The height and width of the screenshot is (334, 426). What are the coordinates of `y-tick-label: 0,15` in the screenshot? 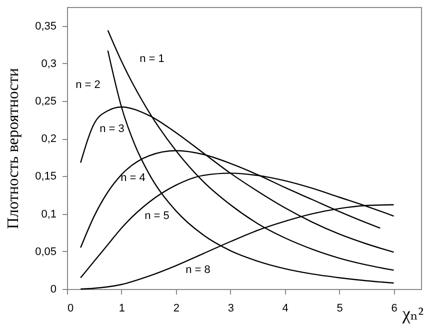 It's located at (45, 176).